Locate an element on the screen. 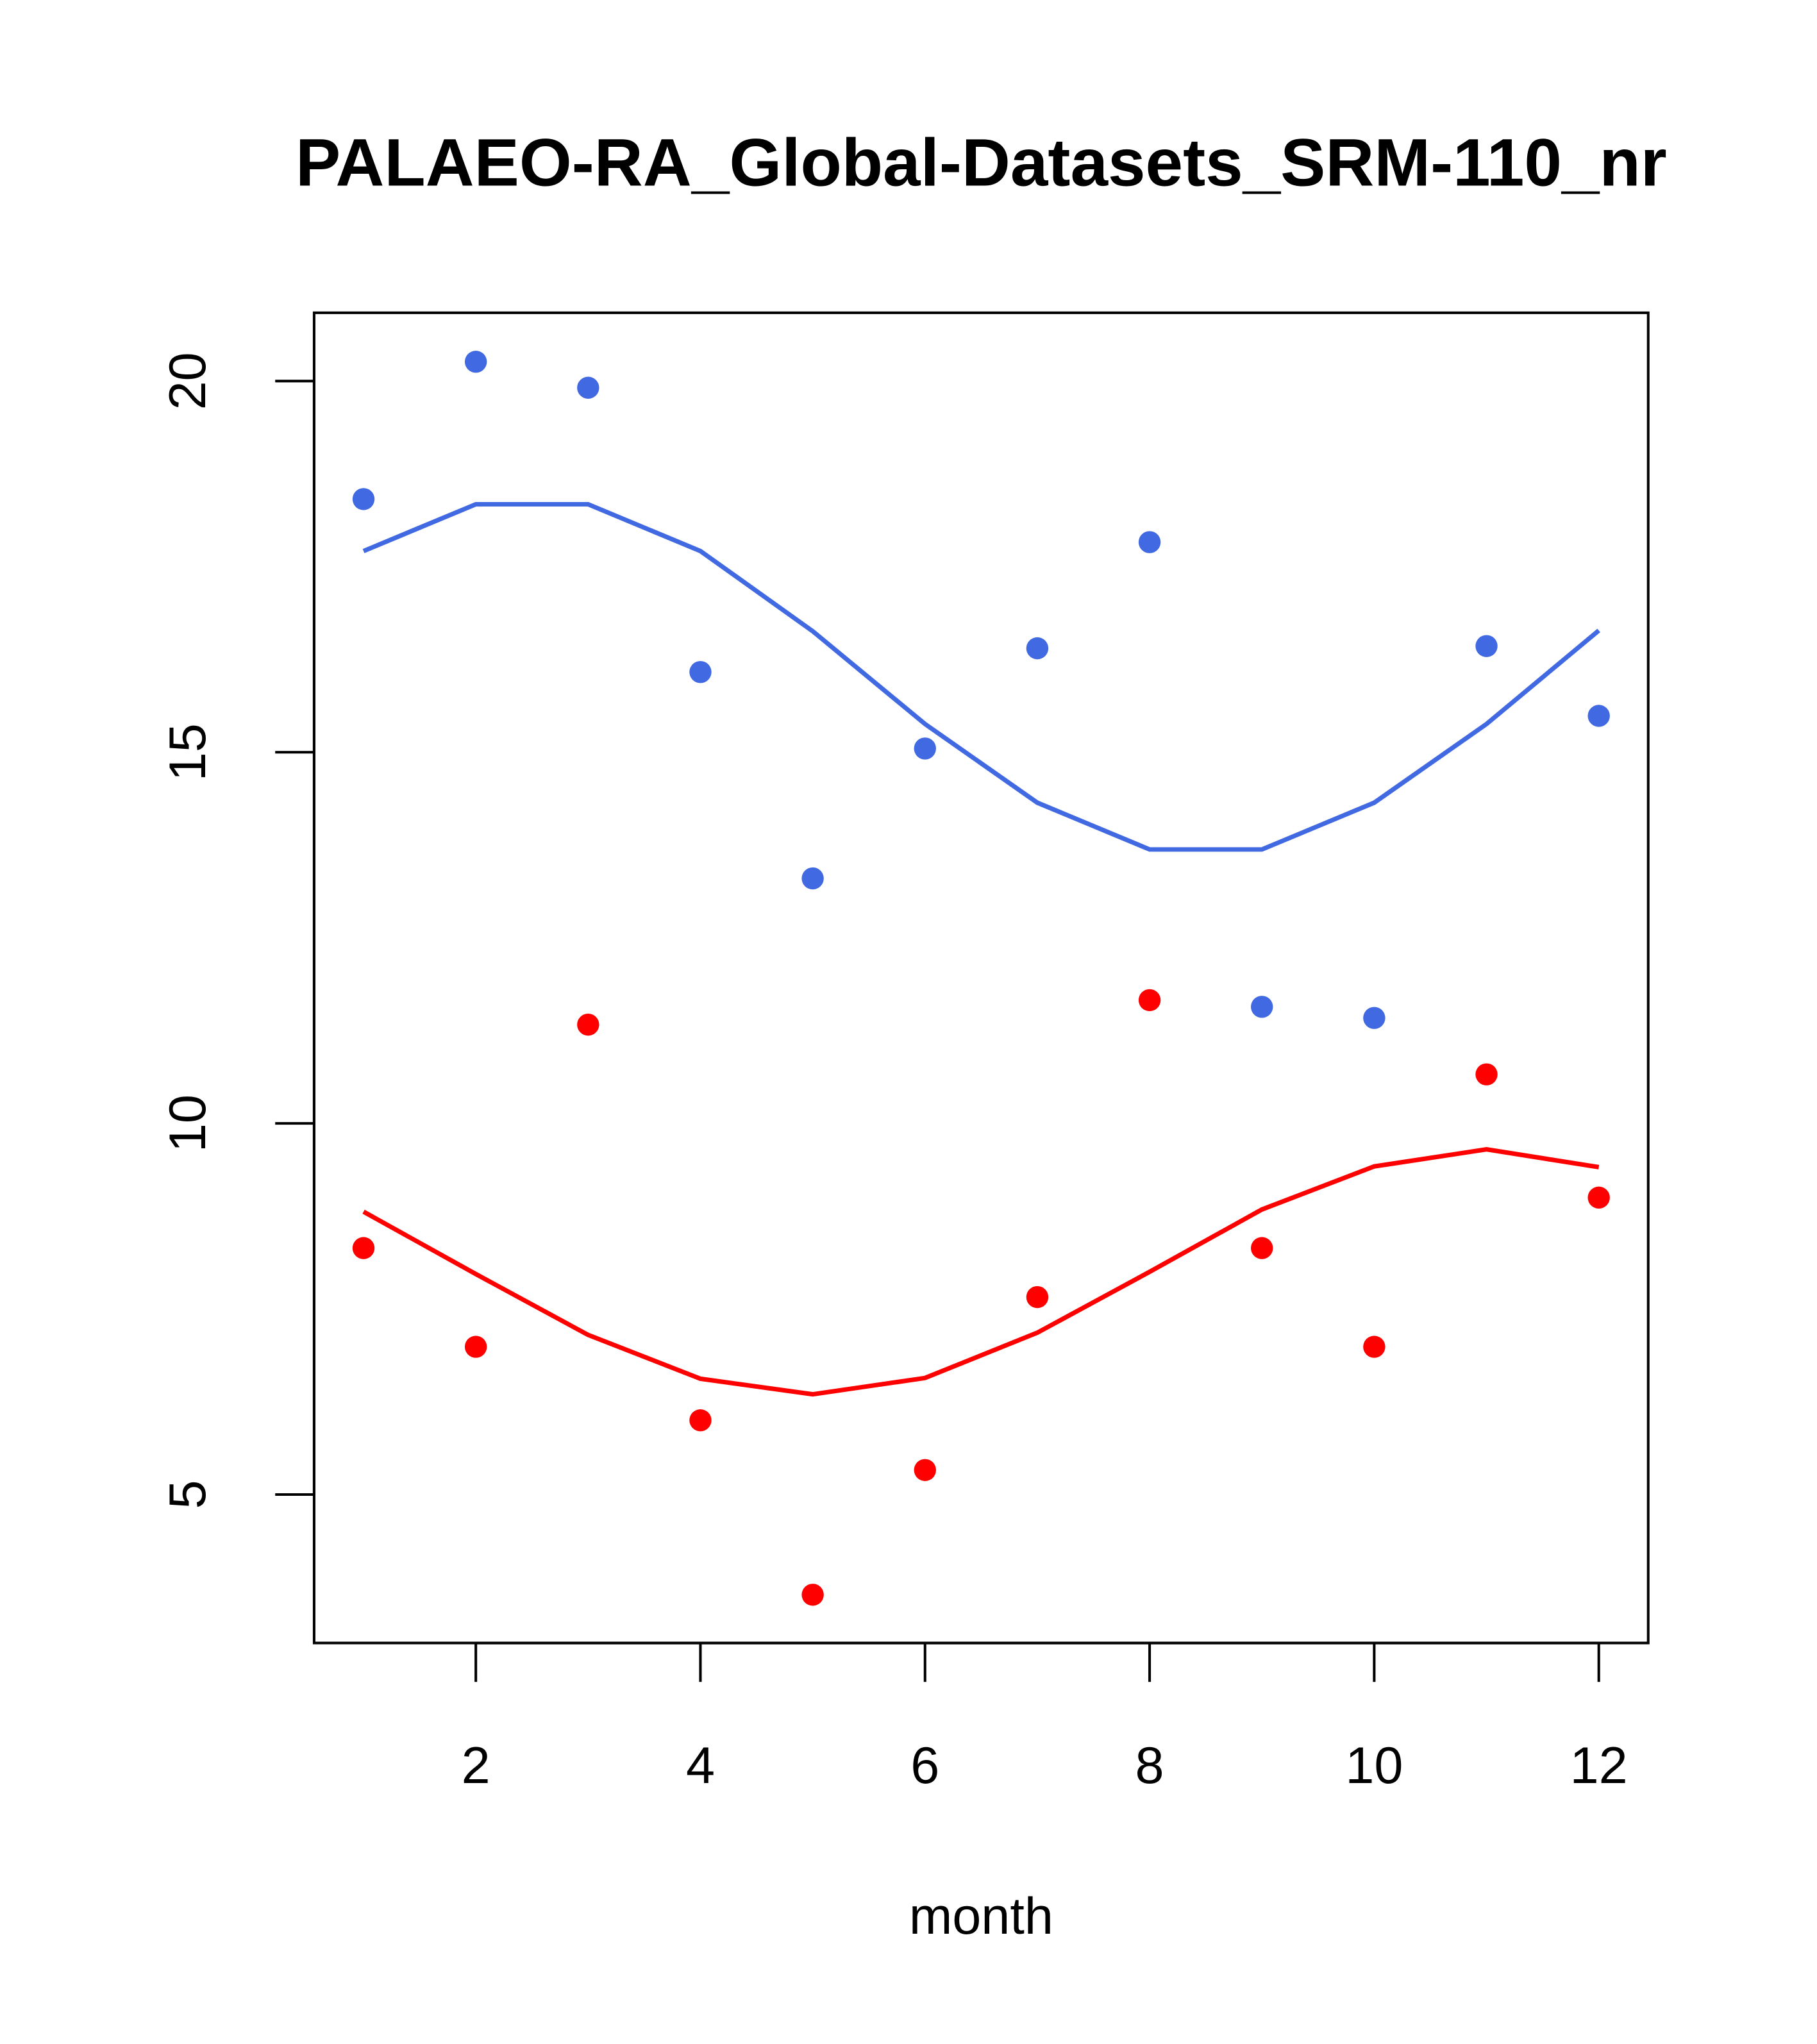  x-tick-label: 4 is located at coordinates (700, 1766).